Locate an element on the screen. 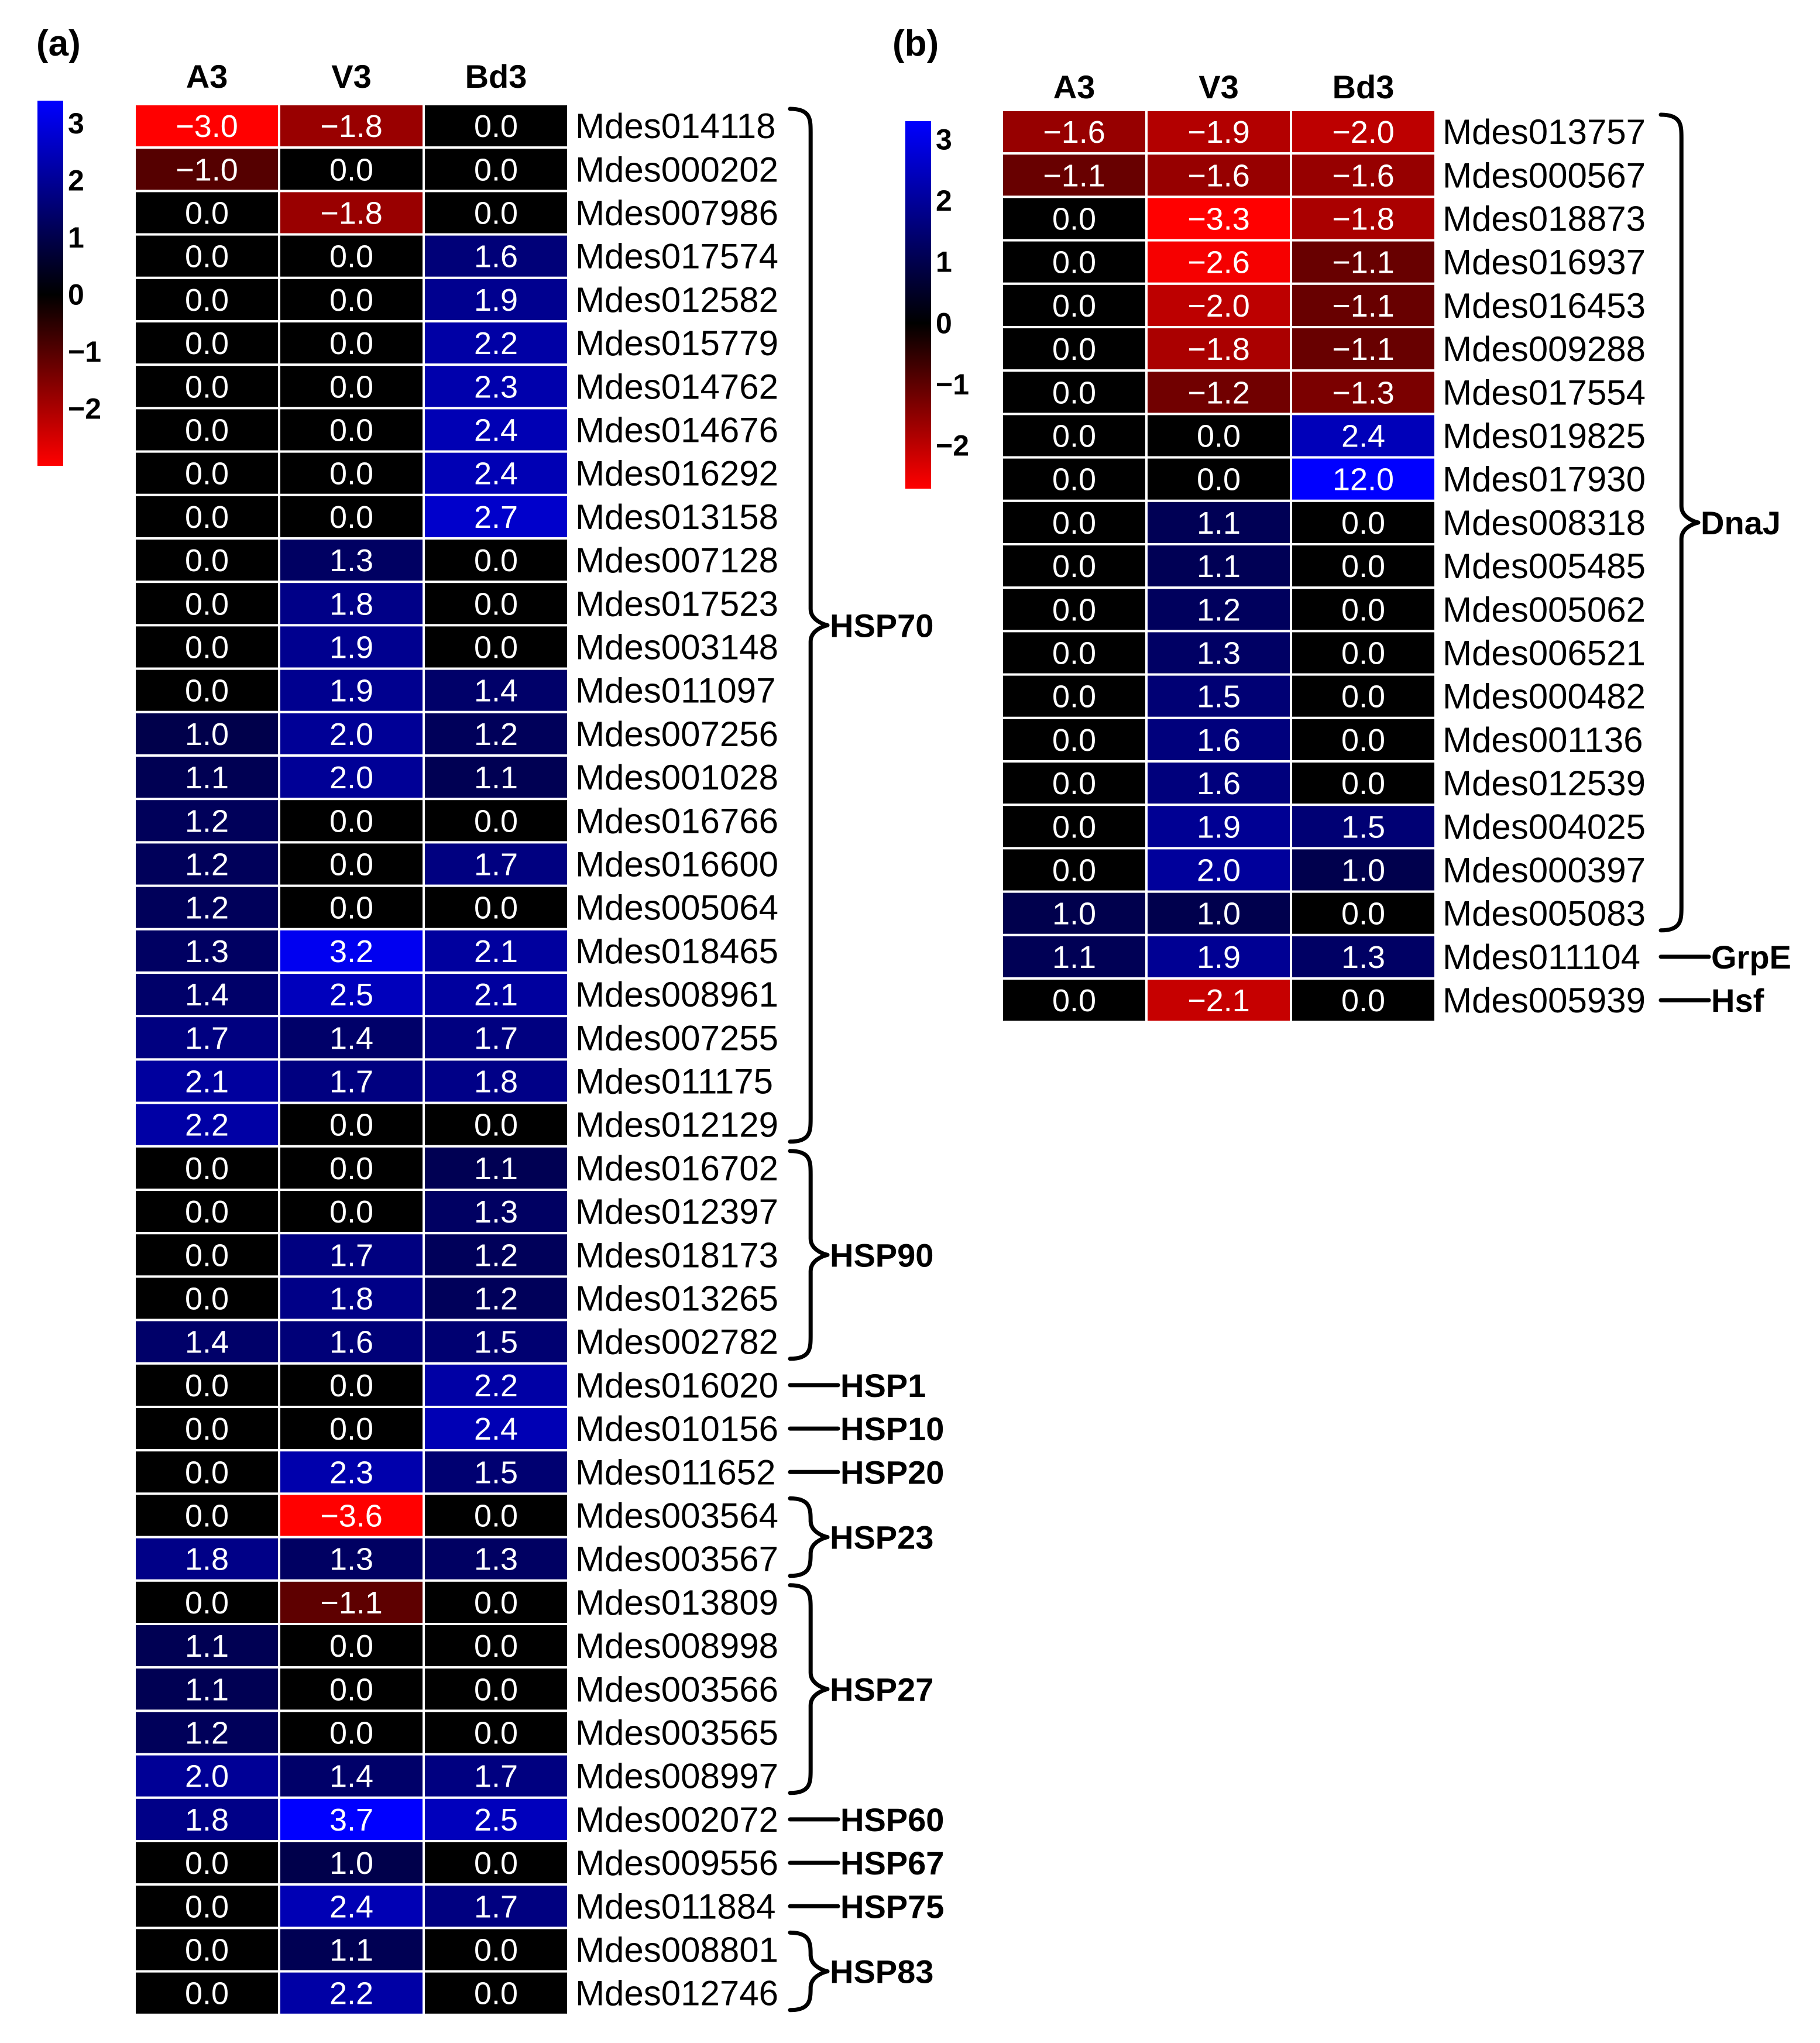 The width and height of the screenshot is (1820, 2043). gene-label-mdes015779: Mdes015779 is located at coordinates (677, 343).